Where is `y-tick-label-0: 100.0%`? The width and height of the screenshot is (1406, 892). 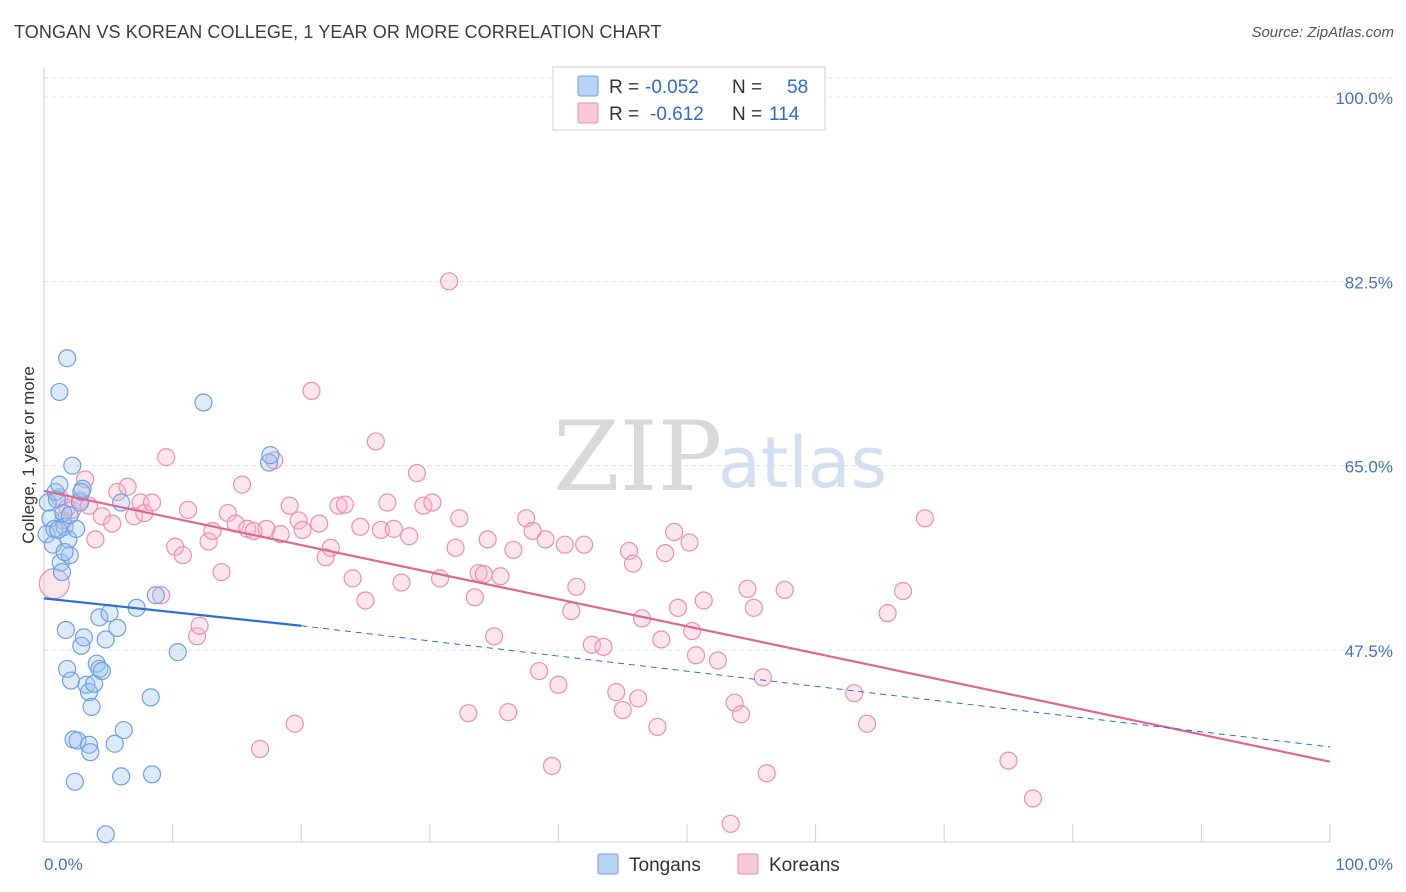
y-tick-label-0: 100.0% is located at coordinates (1364, 98).